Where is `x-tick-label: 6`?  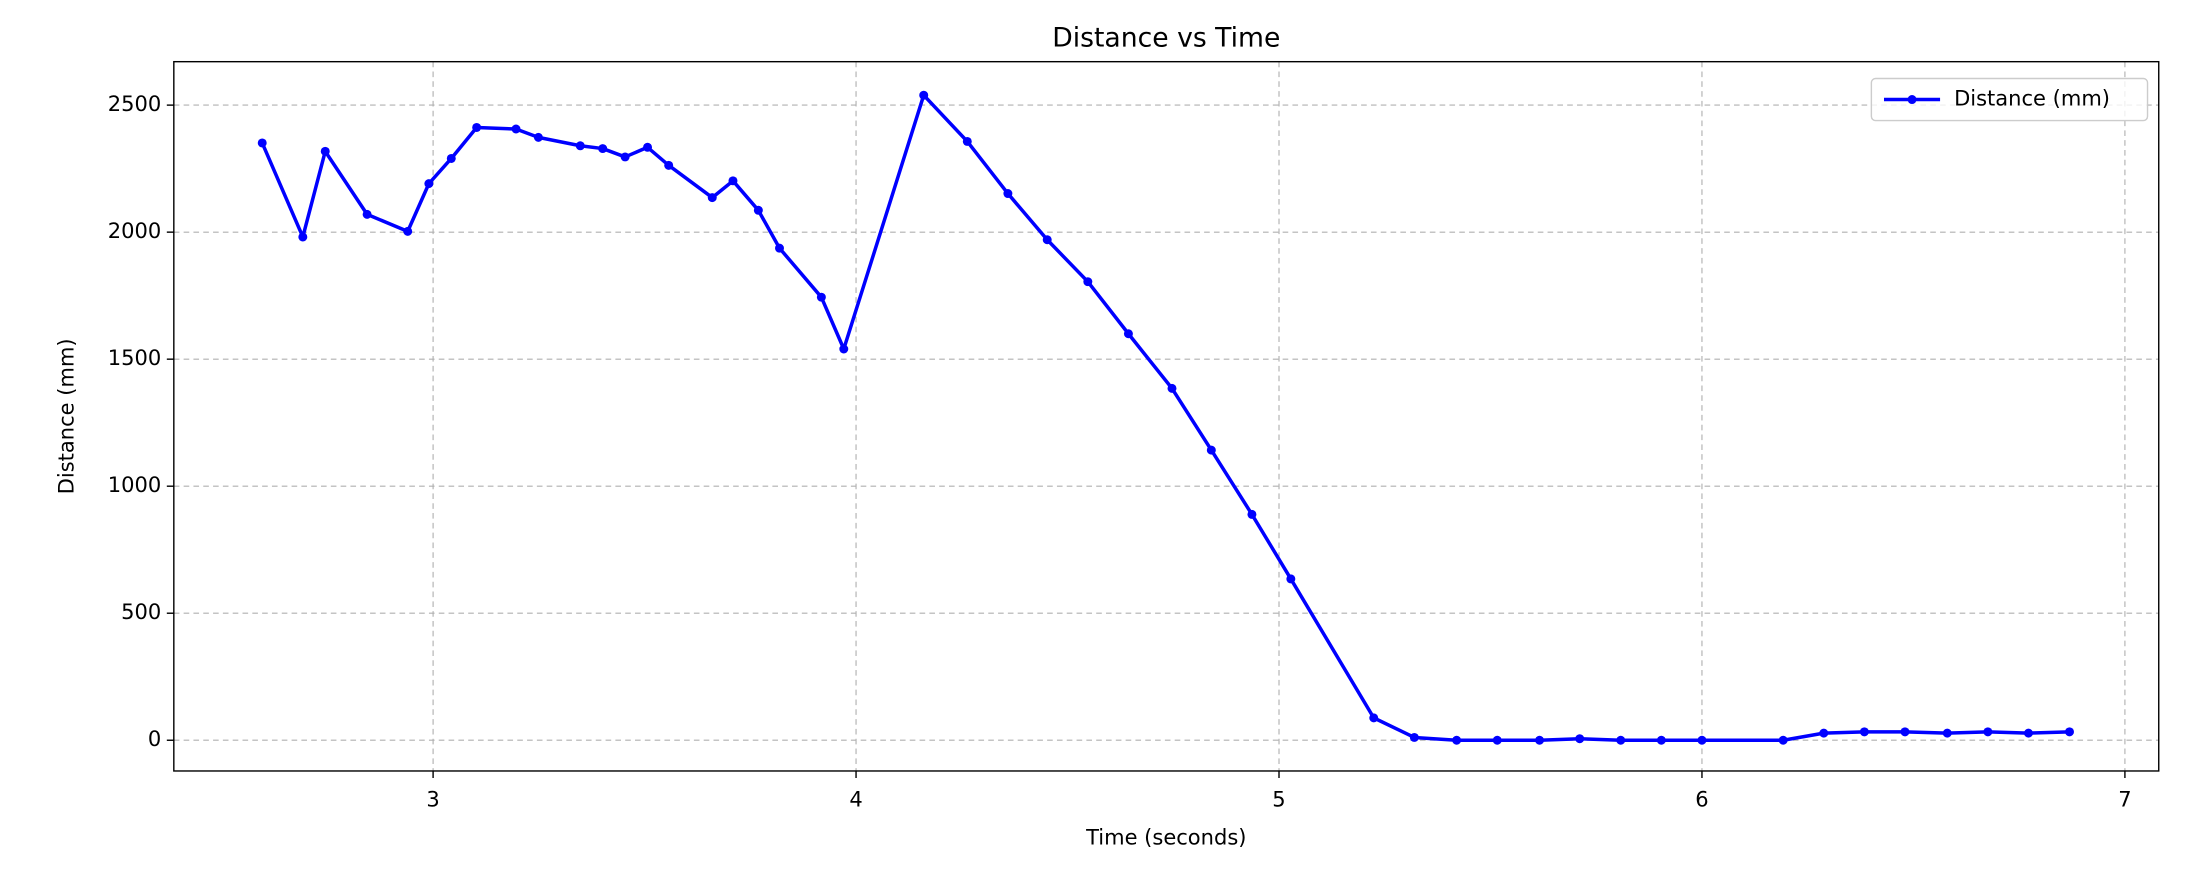 x-tick-label: 6 is located at coordinates (1701, 798).